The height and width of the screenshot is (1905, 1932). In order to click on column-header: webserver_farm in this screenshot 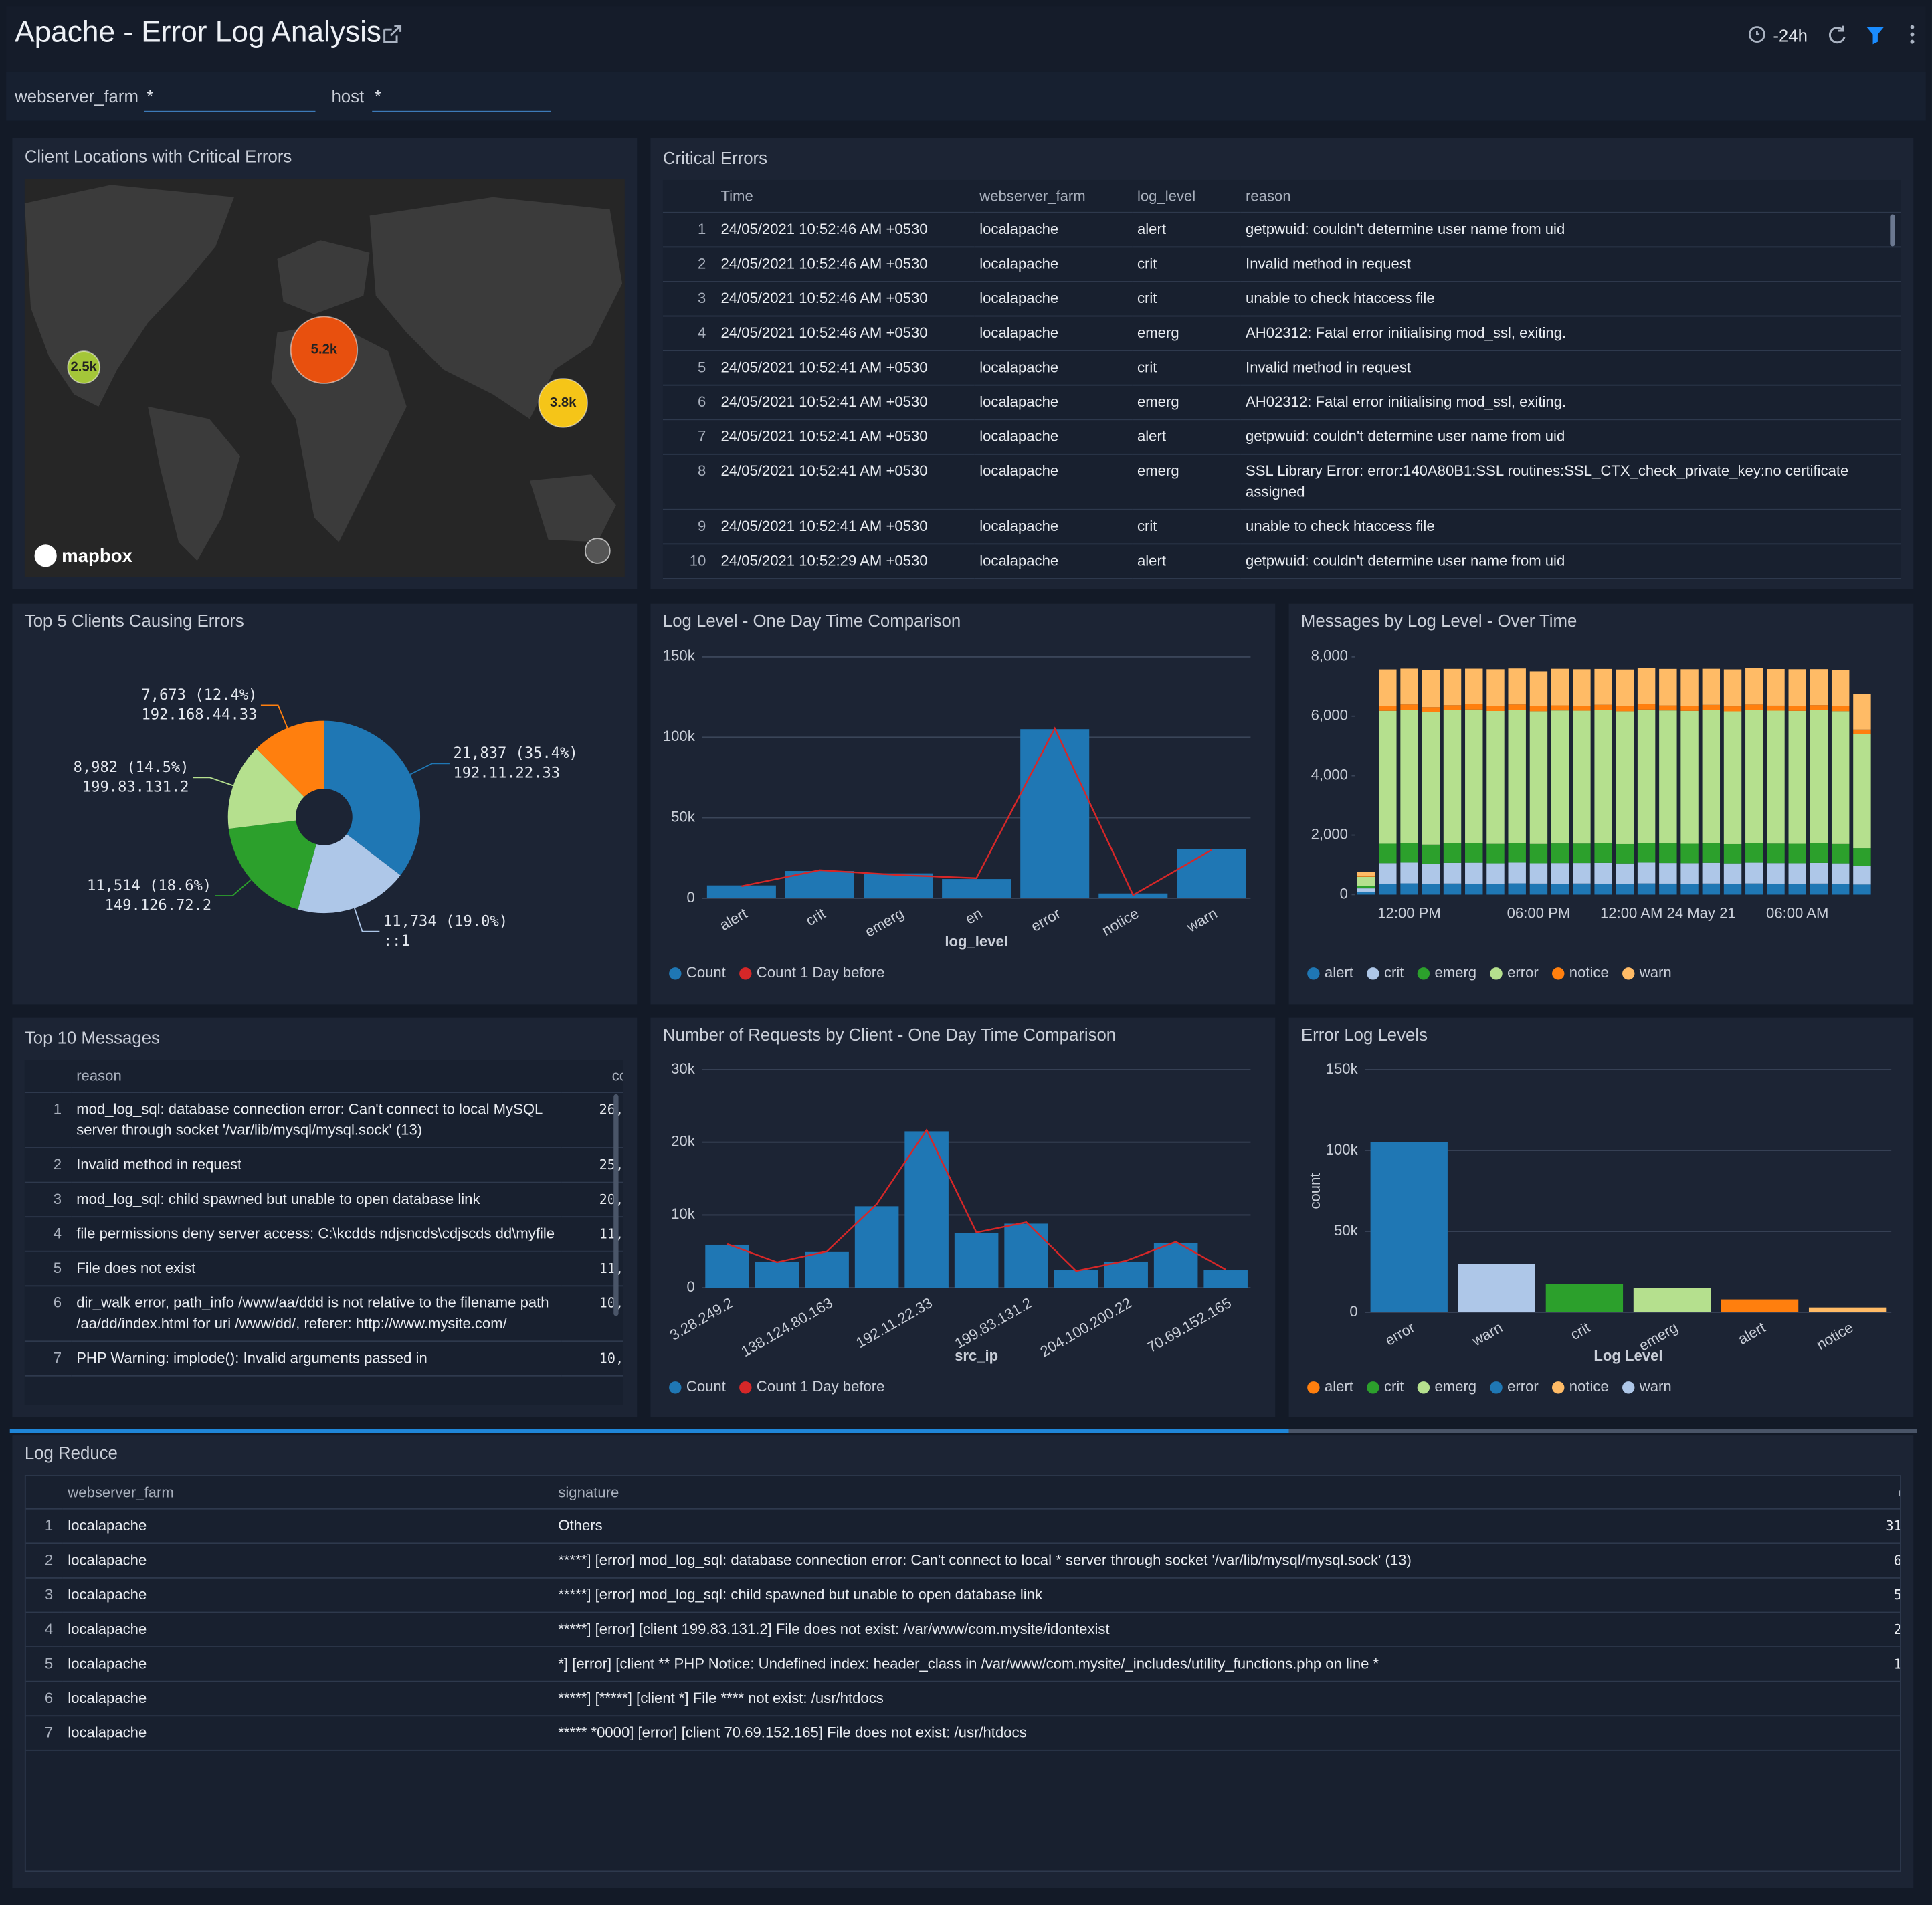, I will do `click(1053, 196)`.